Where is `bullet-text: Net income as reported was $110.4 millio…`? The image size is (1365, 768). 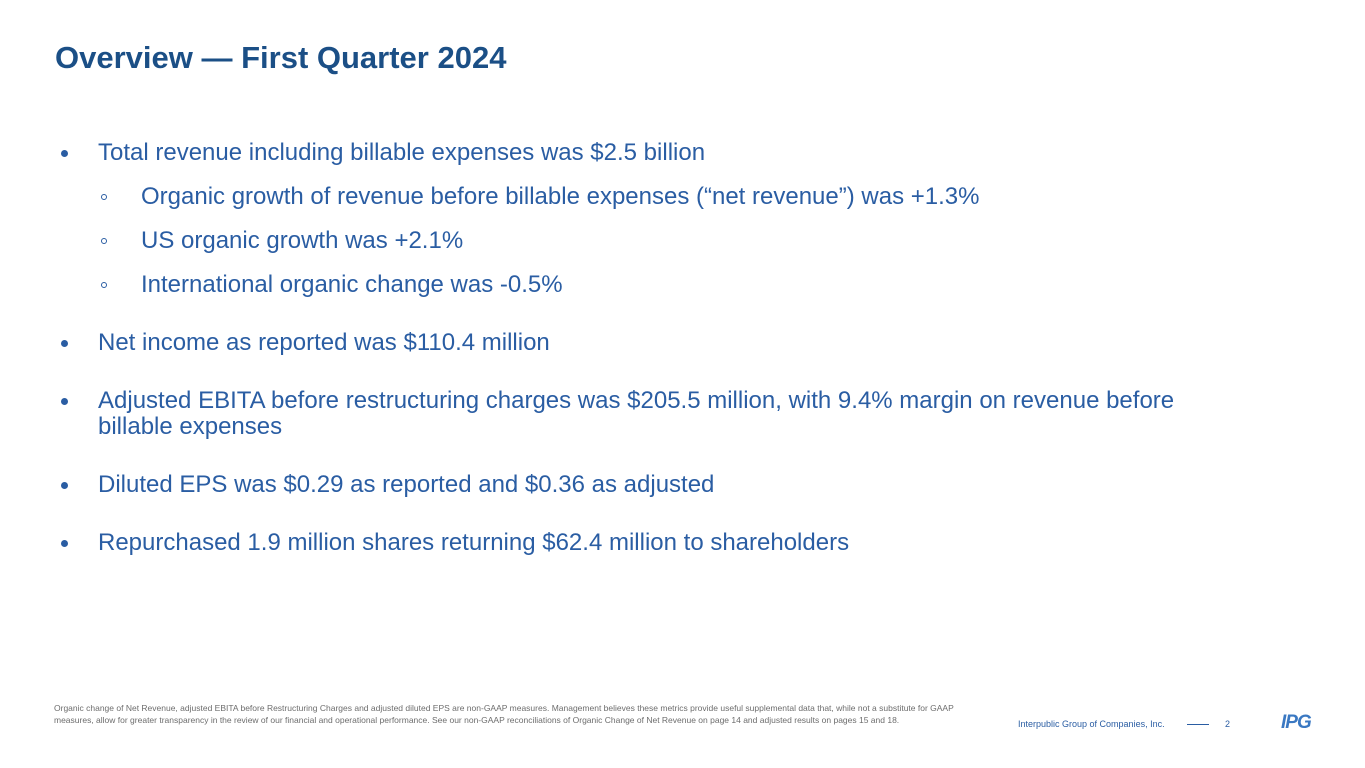 bullet-text: Net income as reported was $110.4 millio… is located at coordinates (324, 342).